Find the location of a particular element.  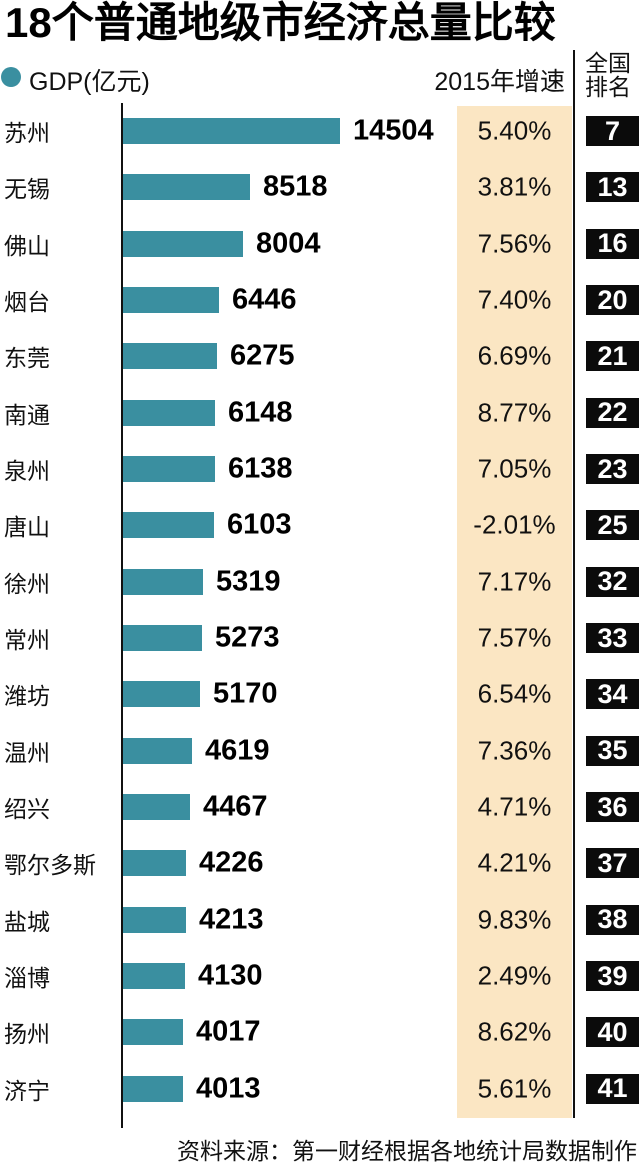

rank-header-line2: 排名 is located at coordinates (608, 86).